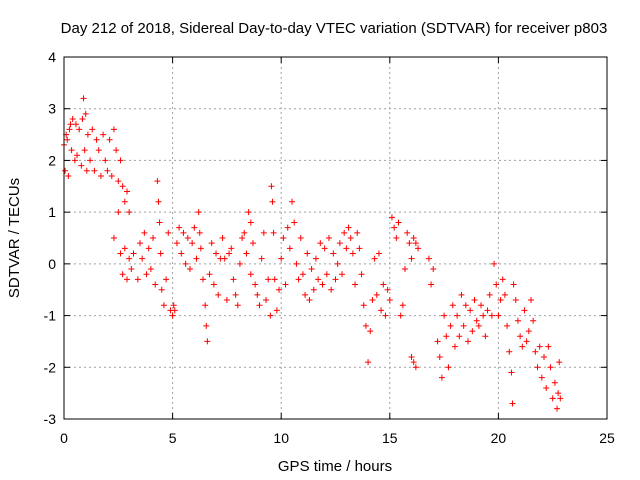  I want to click on y-tick-label: 0, so click(52, 264).